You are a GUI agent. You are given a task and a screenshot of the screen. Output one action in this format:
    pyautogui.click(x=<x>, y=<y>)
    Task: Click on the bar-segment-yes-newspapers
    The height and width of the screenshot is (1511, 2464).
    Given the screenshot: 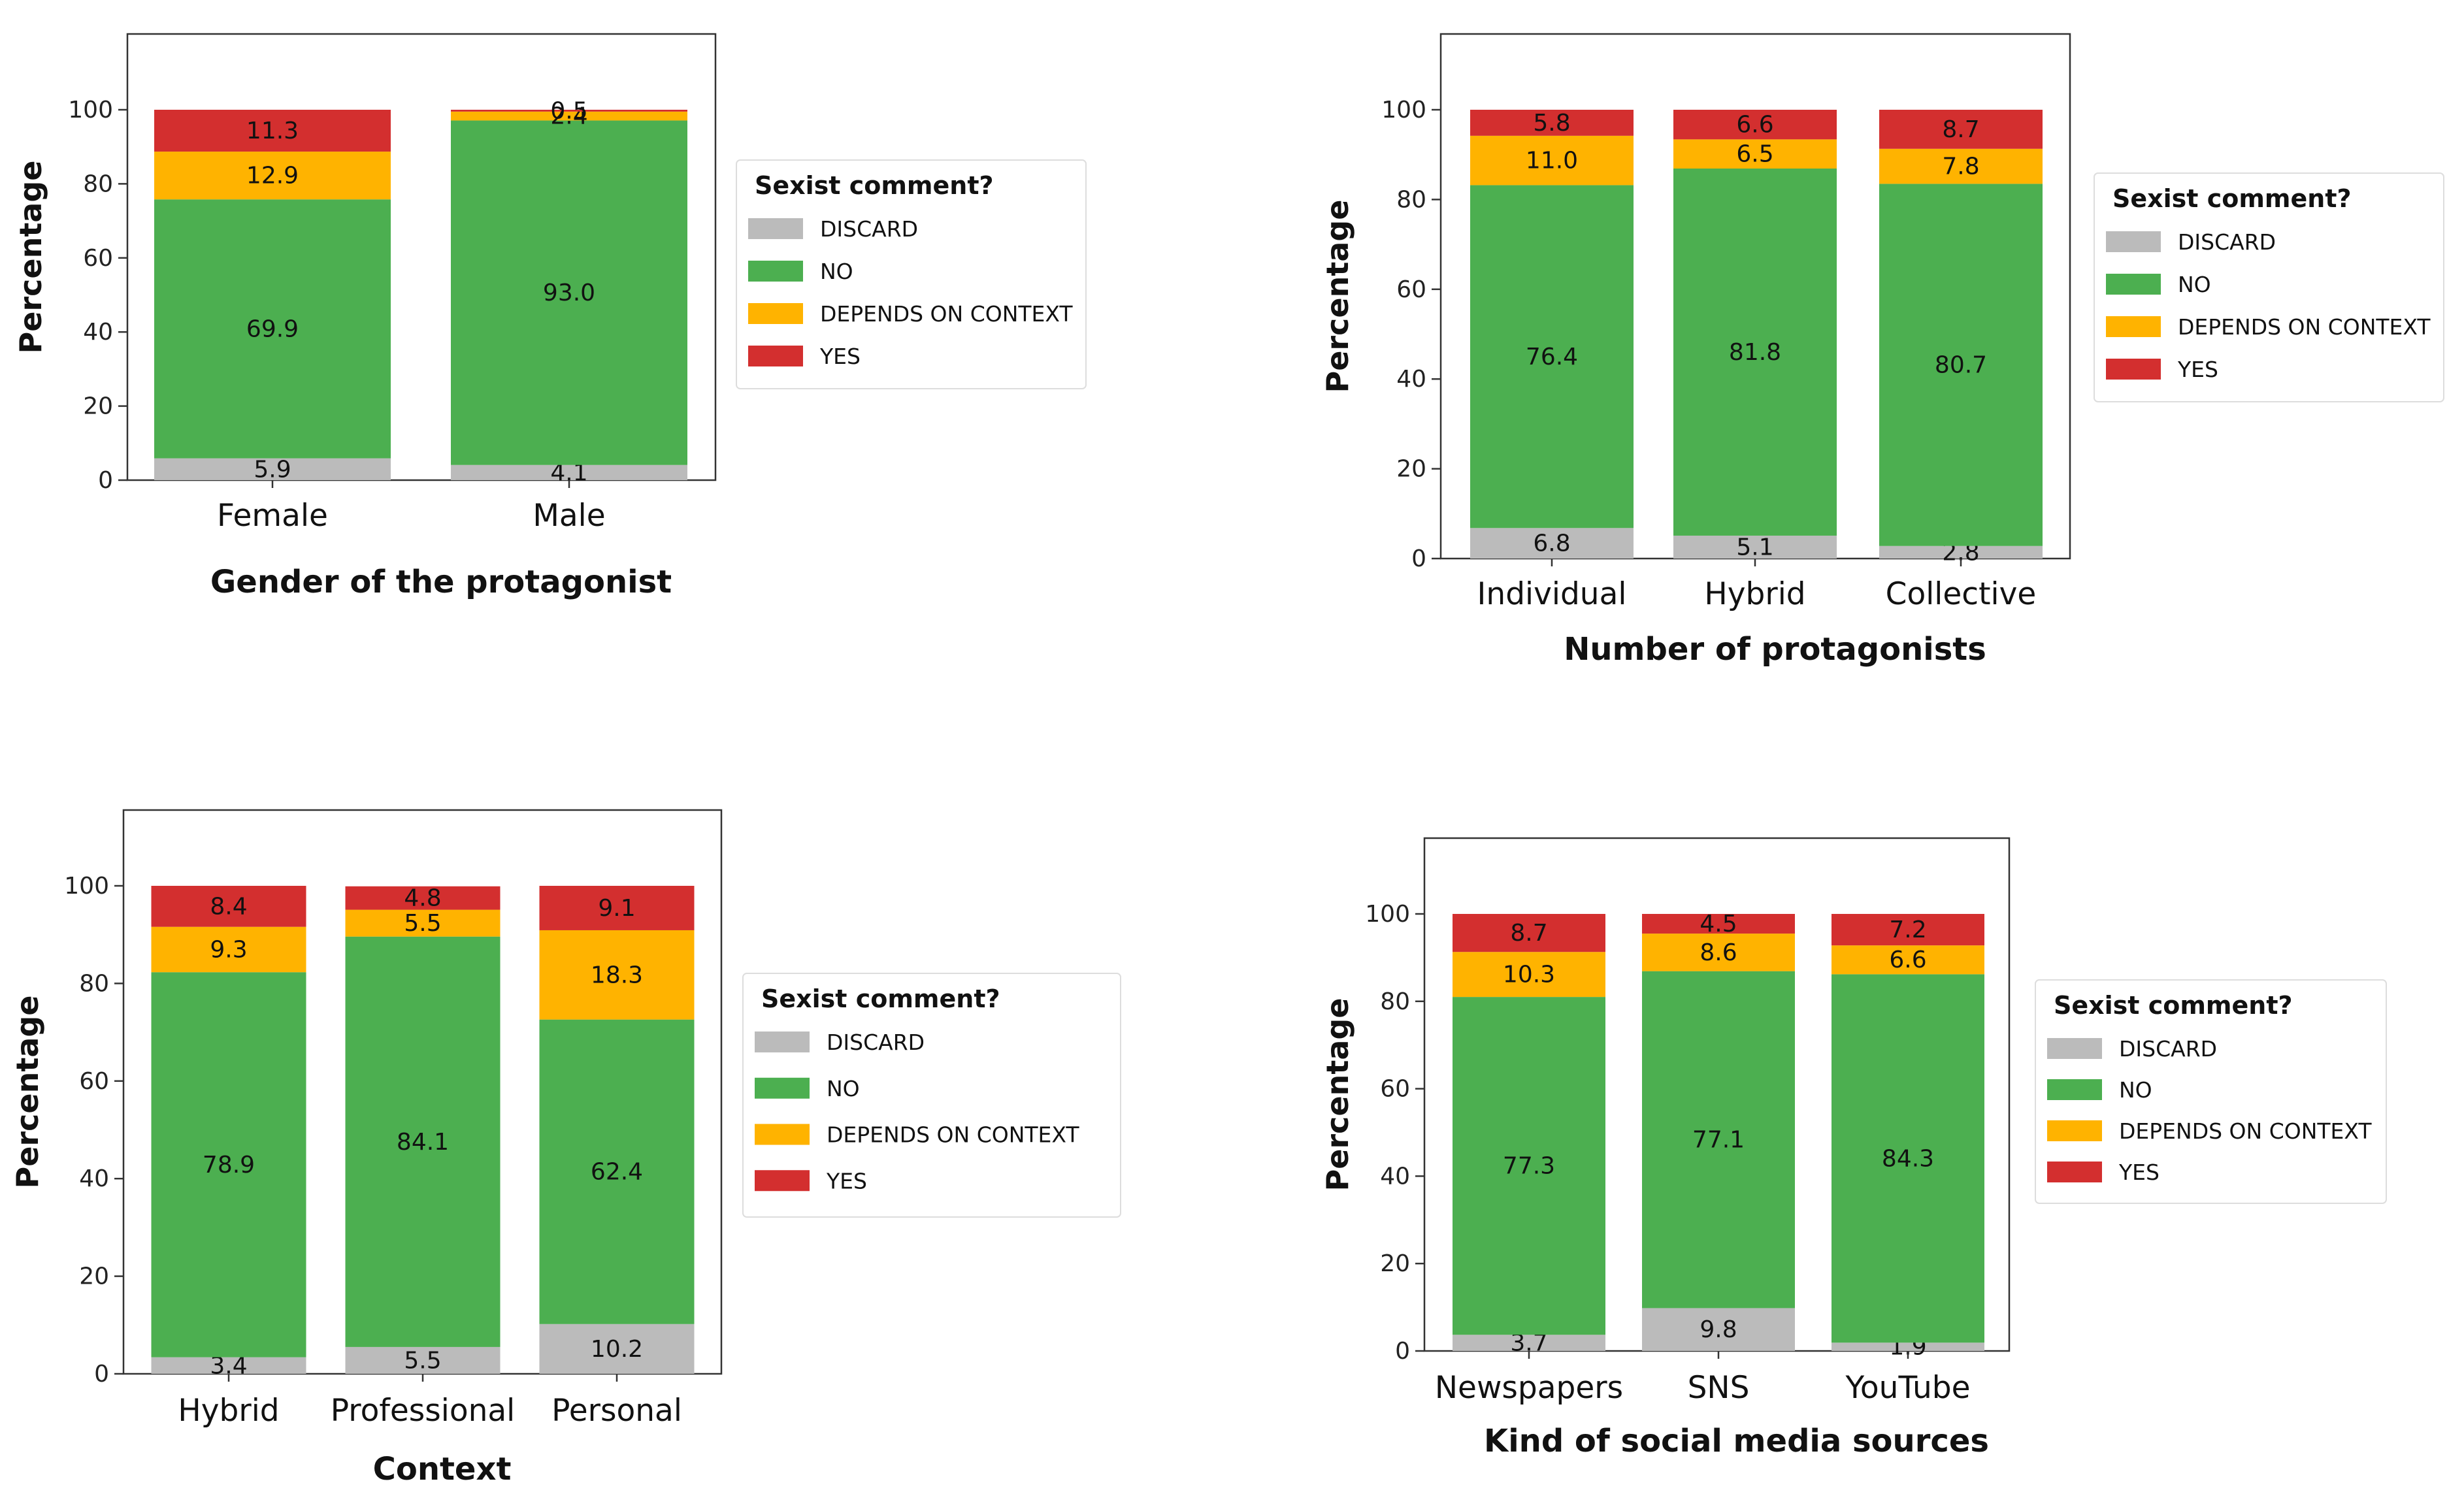 What is the action you would take?
    pyautogui.click(x=1529, y=933)
    